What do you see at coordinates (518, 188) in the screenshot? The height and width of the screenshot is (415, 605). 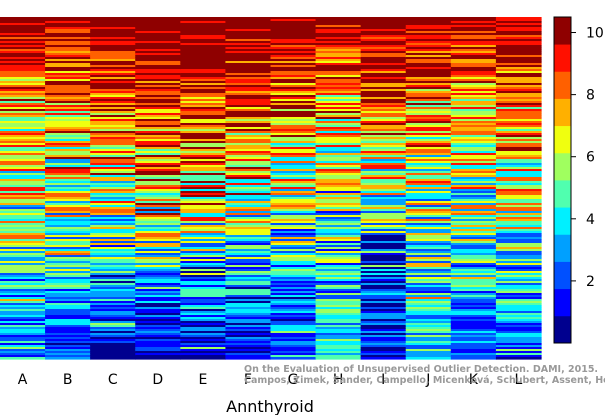 I see `heatmap-column-l` at bounding box center [518, 188].